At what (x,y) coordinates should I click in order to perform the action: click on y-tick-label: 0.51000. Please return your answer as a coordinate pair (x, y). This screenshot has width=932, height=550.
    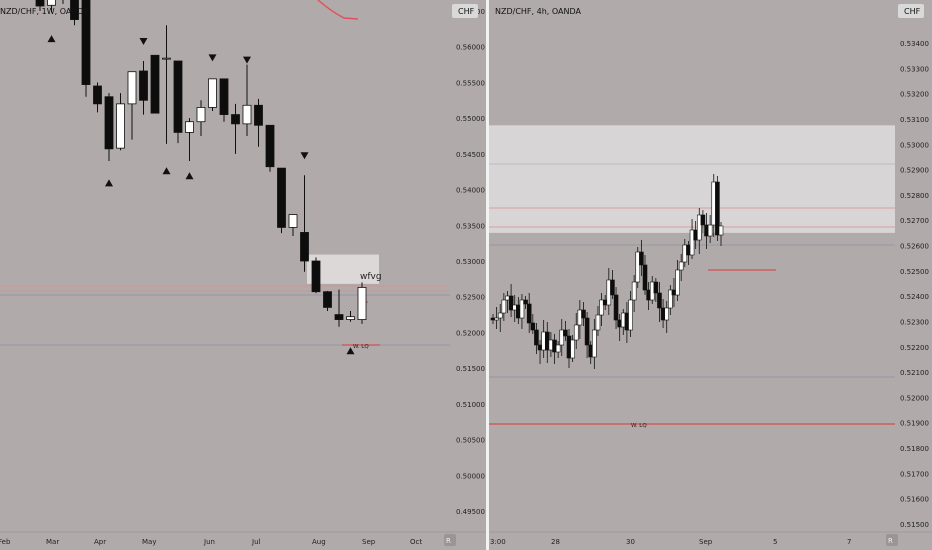
    Looking at the image, I should click on (470, 405).